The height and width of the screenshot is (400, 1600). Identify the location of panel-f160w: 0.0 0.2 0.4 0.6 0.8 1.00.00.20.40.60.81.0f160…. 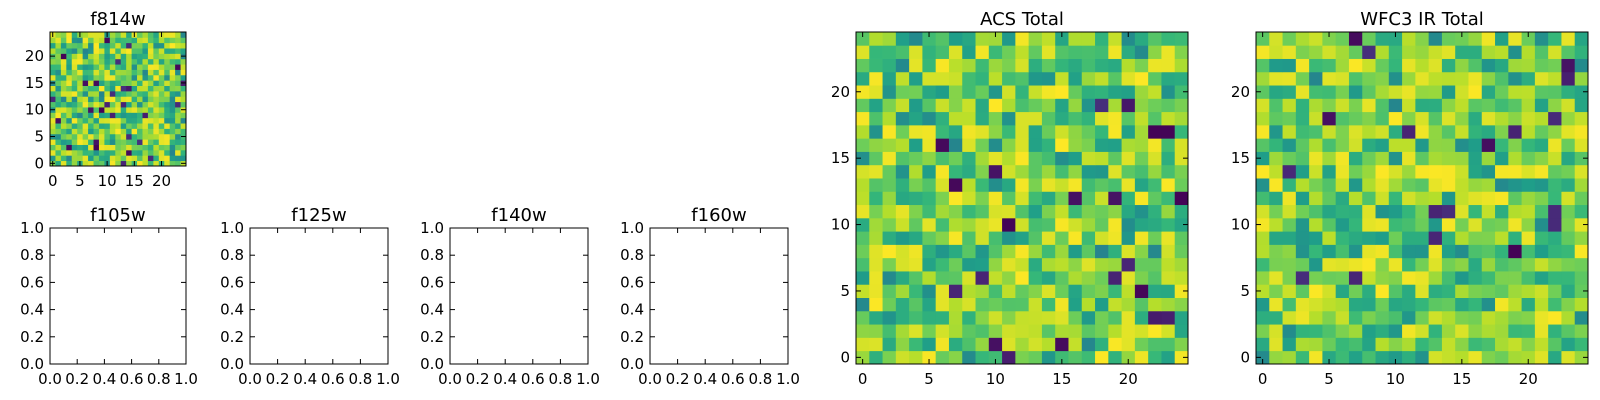
(710, 296).